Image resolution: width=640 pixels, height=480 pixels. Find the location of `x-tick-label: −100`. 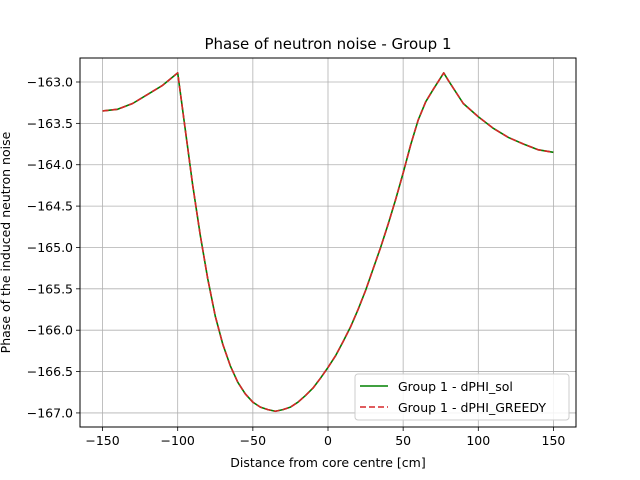

x-tick-label: −100 is located at coordinates (178, 440).